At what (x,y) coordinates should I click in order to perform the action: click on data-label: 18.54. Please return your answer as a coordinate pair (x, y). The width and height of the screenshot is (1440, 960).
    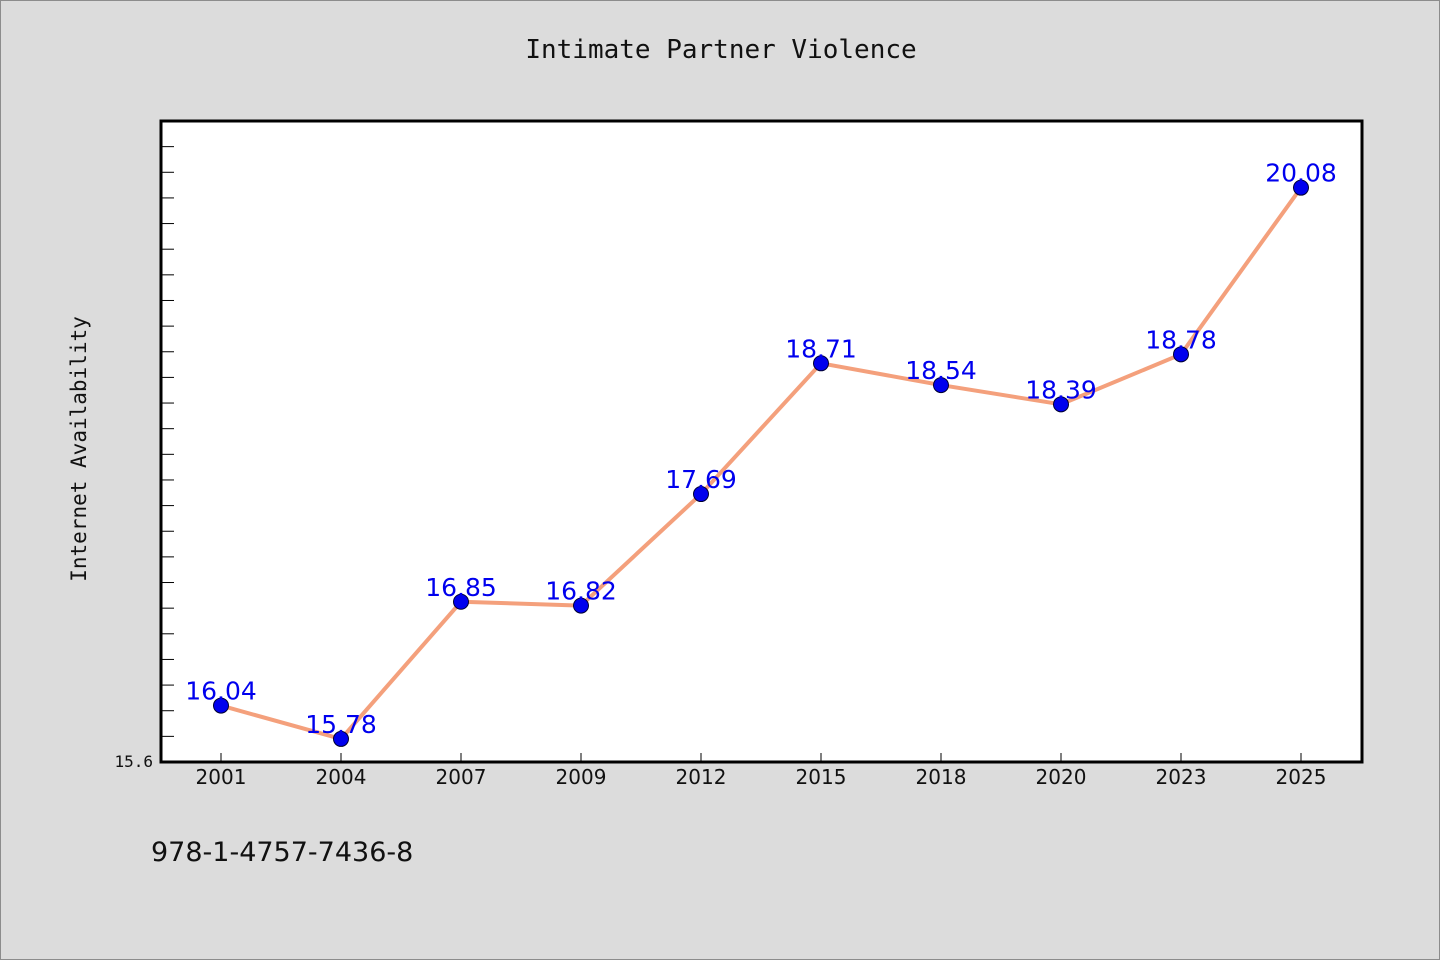
    Looking at the image, I should click on (941, 370).